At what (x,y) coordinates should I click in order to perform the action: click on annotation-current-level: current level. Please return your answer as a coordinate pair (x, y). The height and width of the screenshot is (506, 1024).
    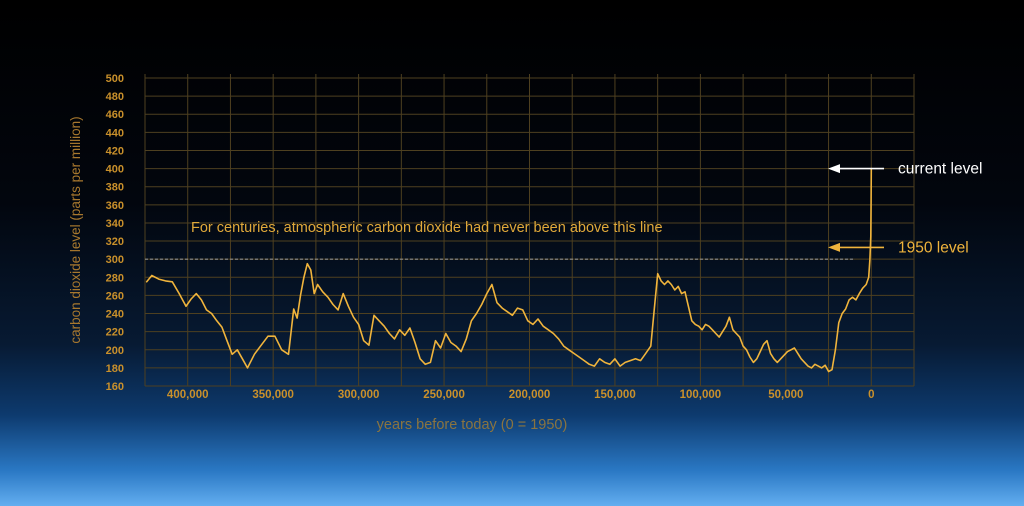
    Looking at the image, I should click on (905, 169).